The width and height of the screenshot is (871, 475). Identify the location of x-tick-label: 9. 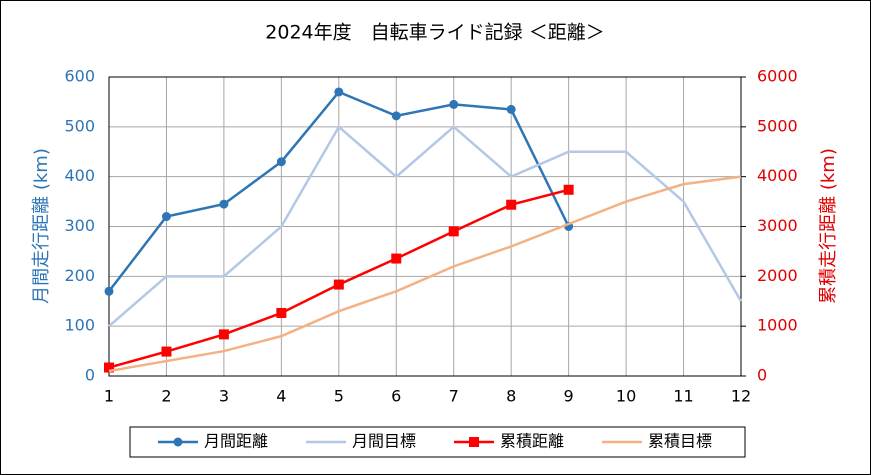
(569, 396).